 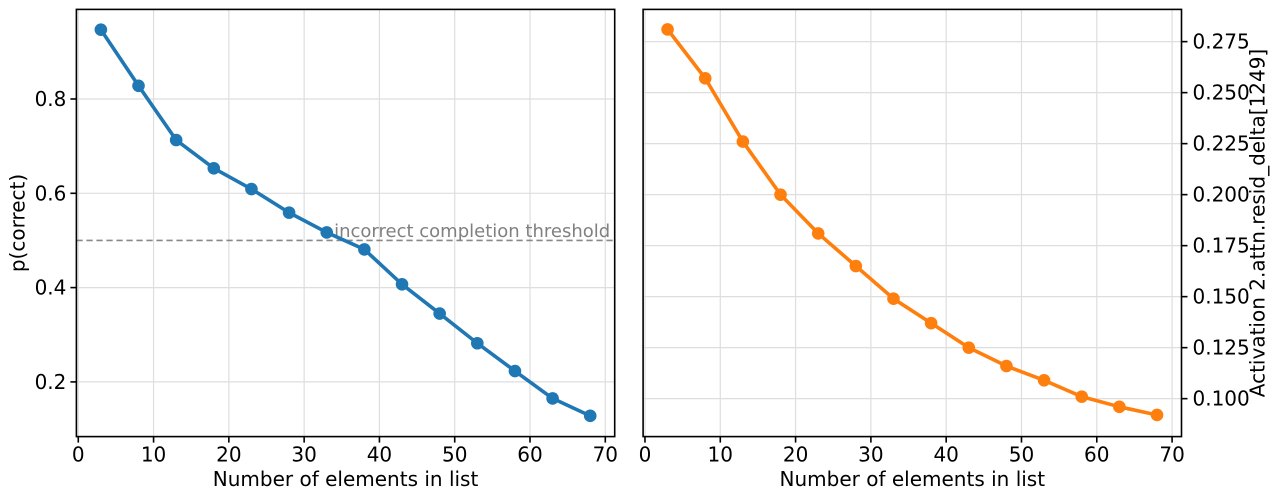 What do you see at coordinates (51, 288) in the screenshot?
I see `y-tick-label: 0.4` at bounding box center [51, 288].